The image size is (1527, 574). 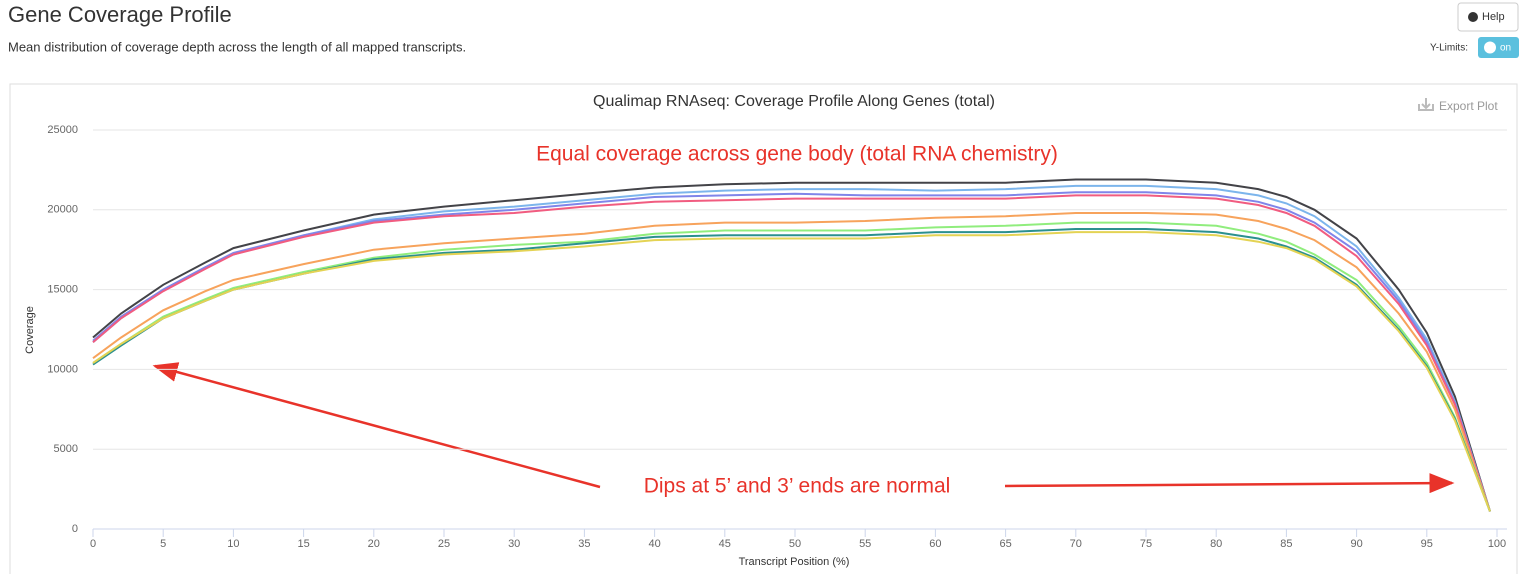 What do you see at coordinates (1426, 104) in the screenshot?
I see `export-icon` at bounding box center [1426, 104].